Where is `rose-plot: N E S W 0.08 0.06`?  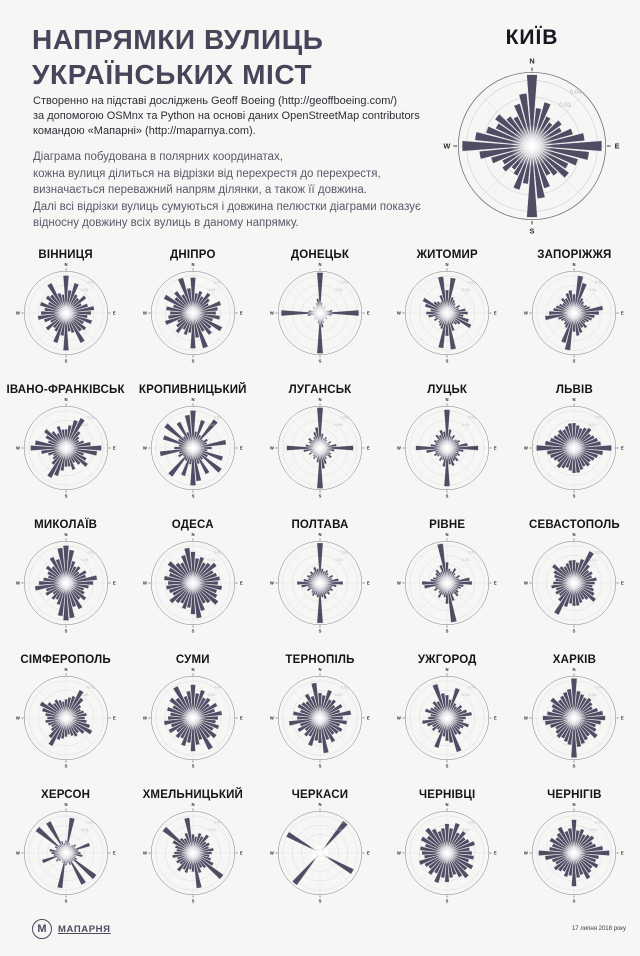 rose-plot: N E S W 0.08 0.06 is located at coordinates (65, 852).